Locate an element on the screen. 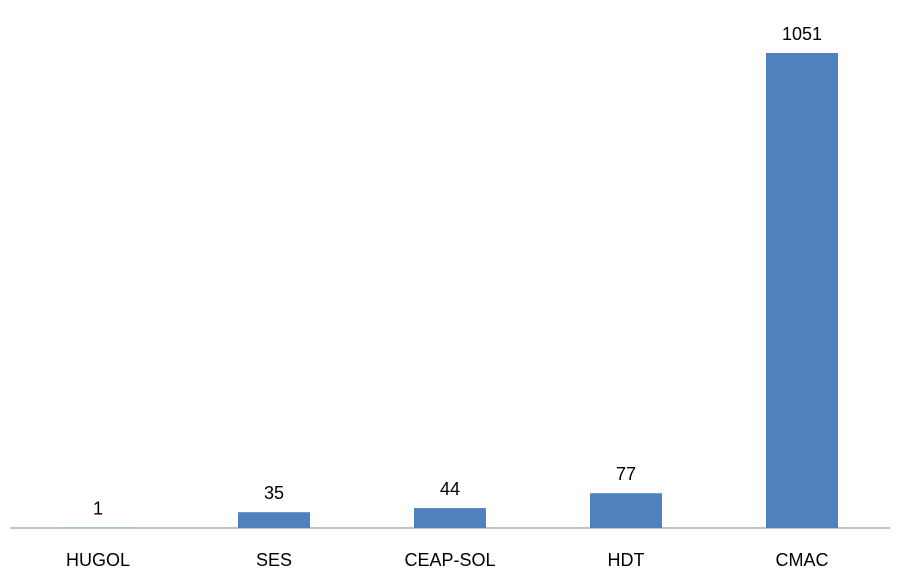  x-tick-label-ses: SES is located at coordinates (274, 560).